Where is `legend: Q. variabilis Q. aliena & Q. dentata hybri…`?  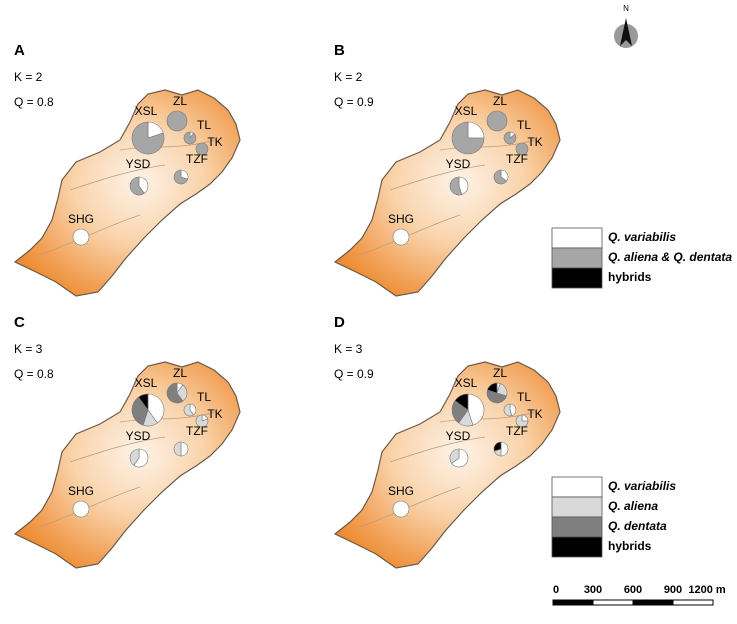
legend: Q. variabilis Q. aliena & Q. dentata hybri… is located at coordinates (641, 258).